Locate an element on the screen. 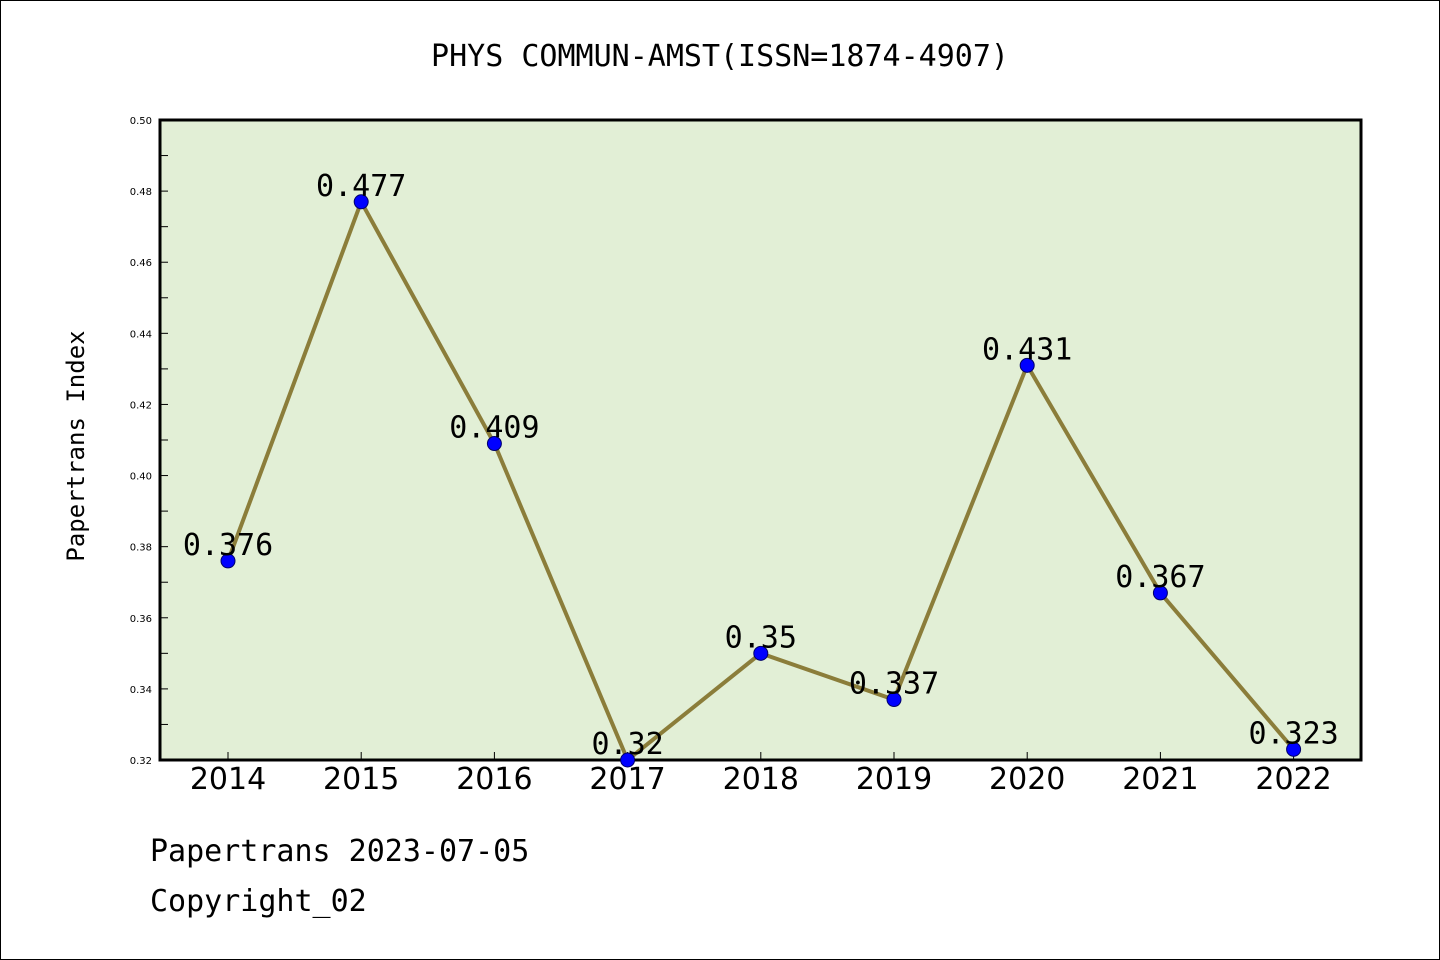 The image size is (1440, 960). x-tick-label: 2017 is located at coordinates (627, 779).